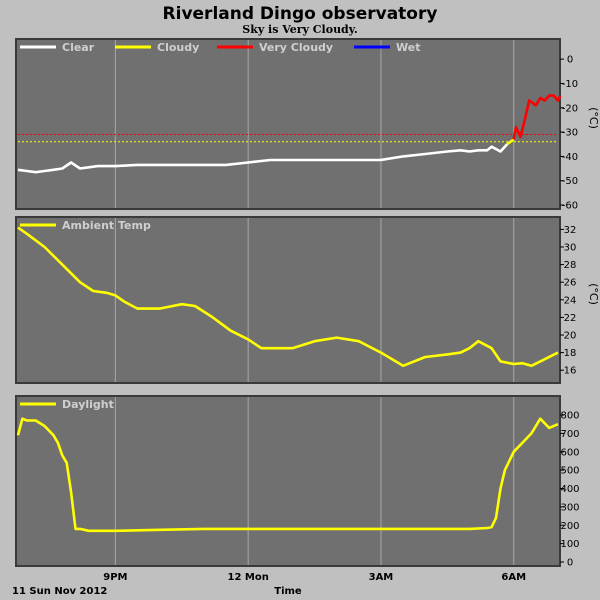 The height and width of the screenshot is (600, 600). Describe the element at coordinates (569, 507) in the screenshot. I see `y-tick-label: 300` at that location.